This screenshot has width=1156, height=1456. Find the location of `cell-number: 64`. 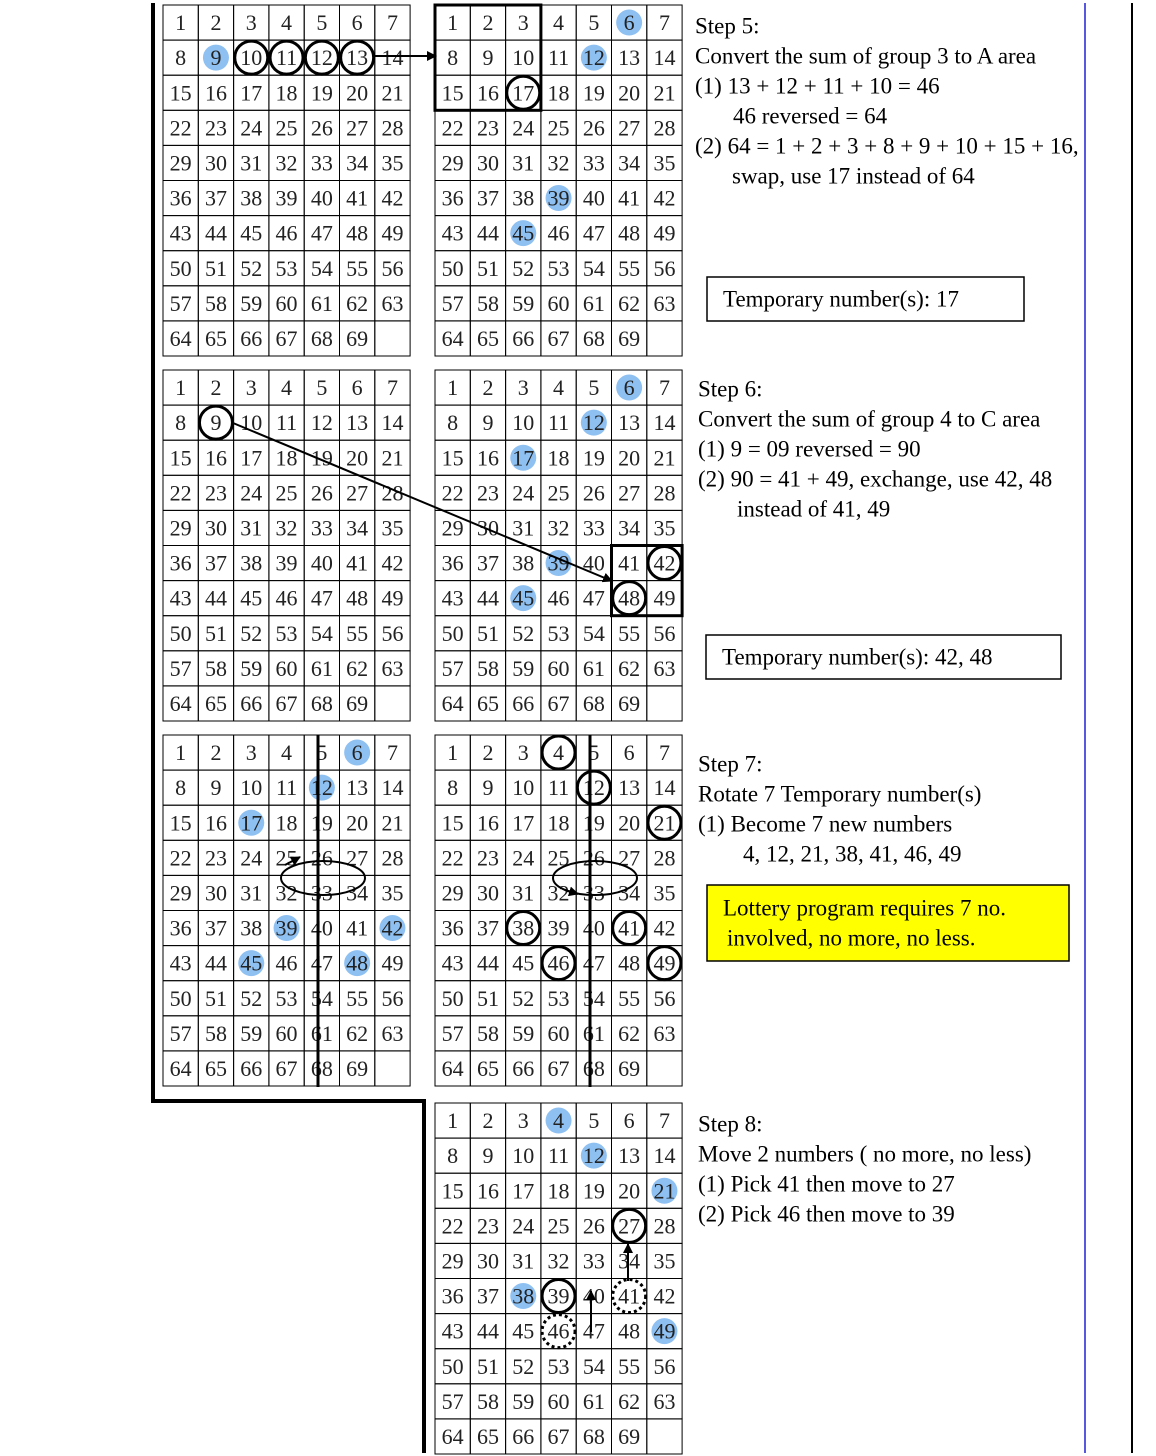

cell-number: 64 is located at coordinates (453, 1436).